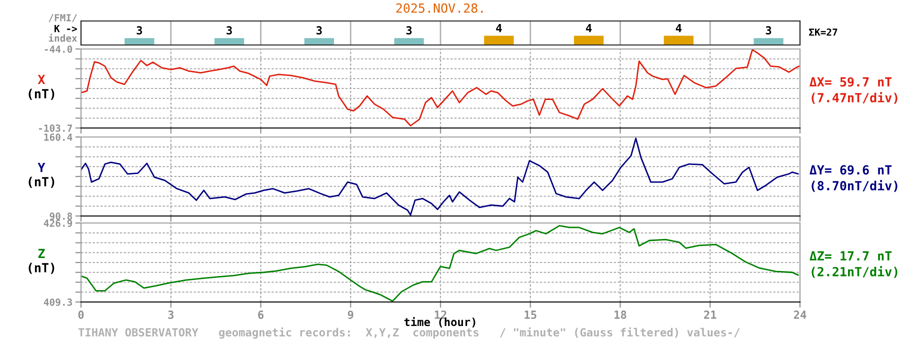 The width and height of the screenshot is (920, 340). I want to click on y-tick-label: -44.0, so click(58, 49).